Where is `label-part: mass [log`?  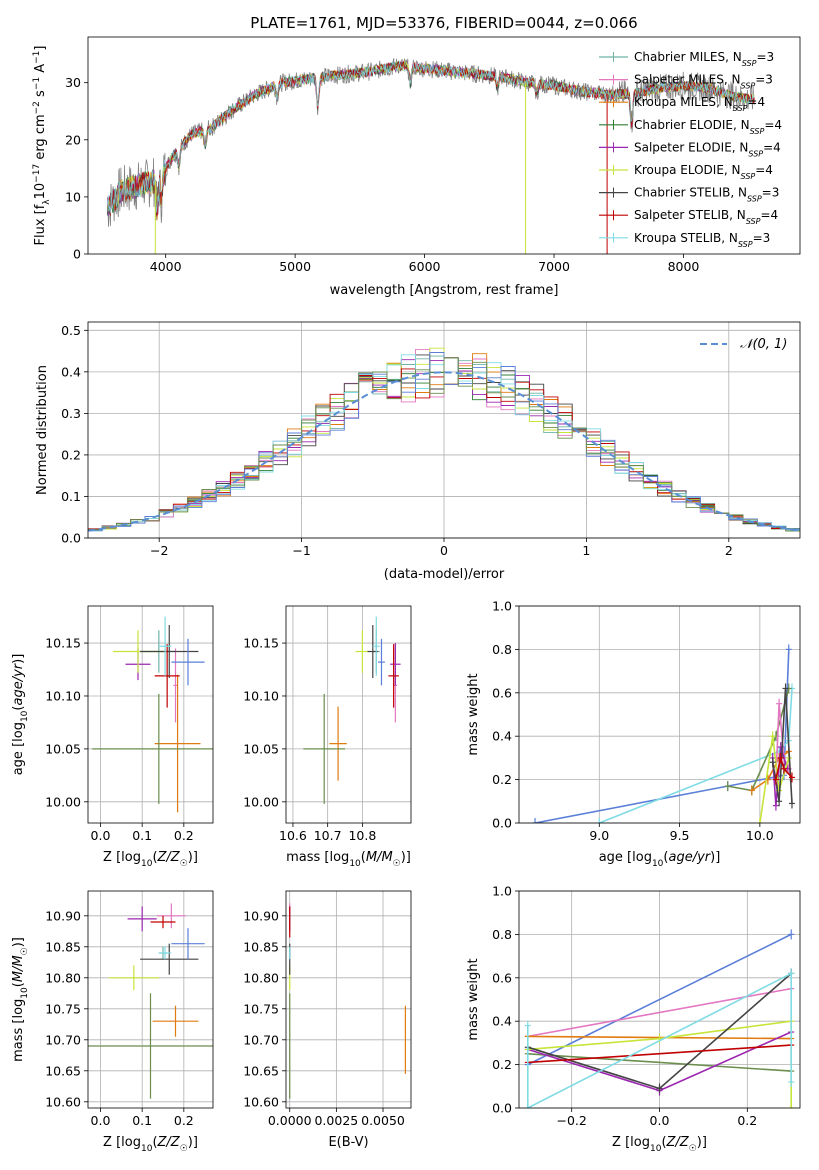 label-part: mass [log is located at coordinates (317, 857).